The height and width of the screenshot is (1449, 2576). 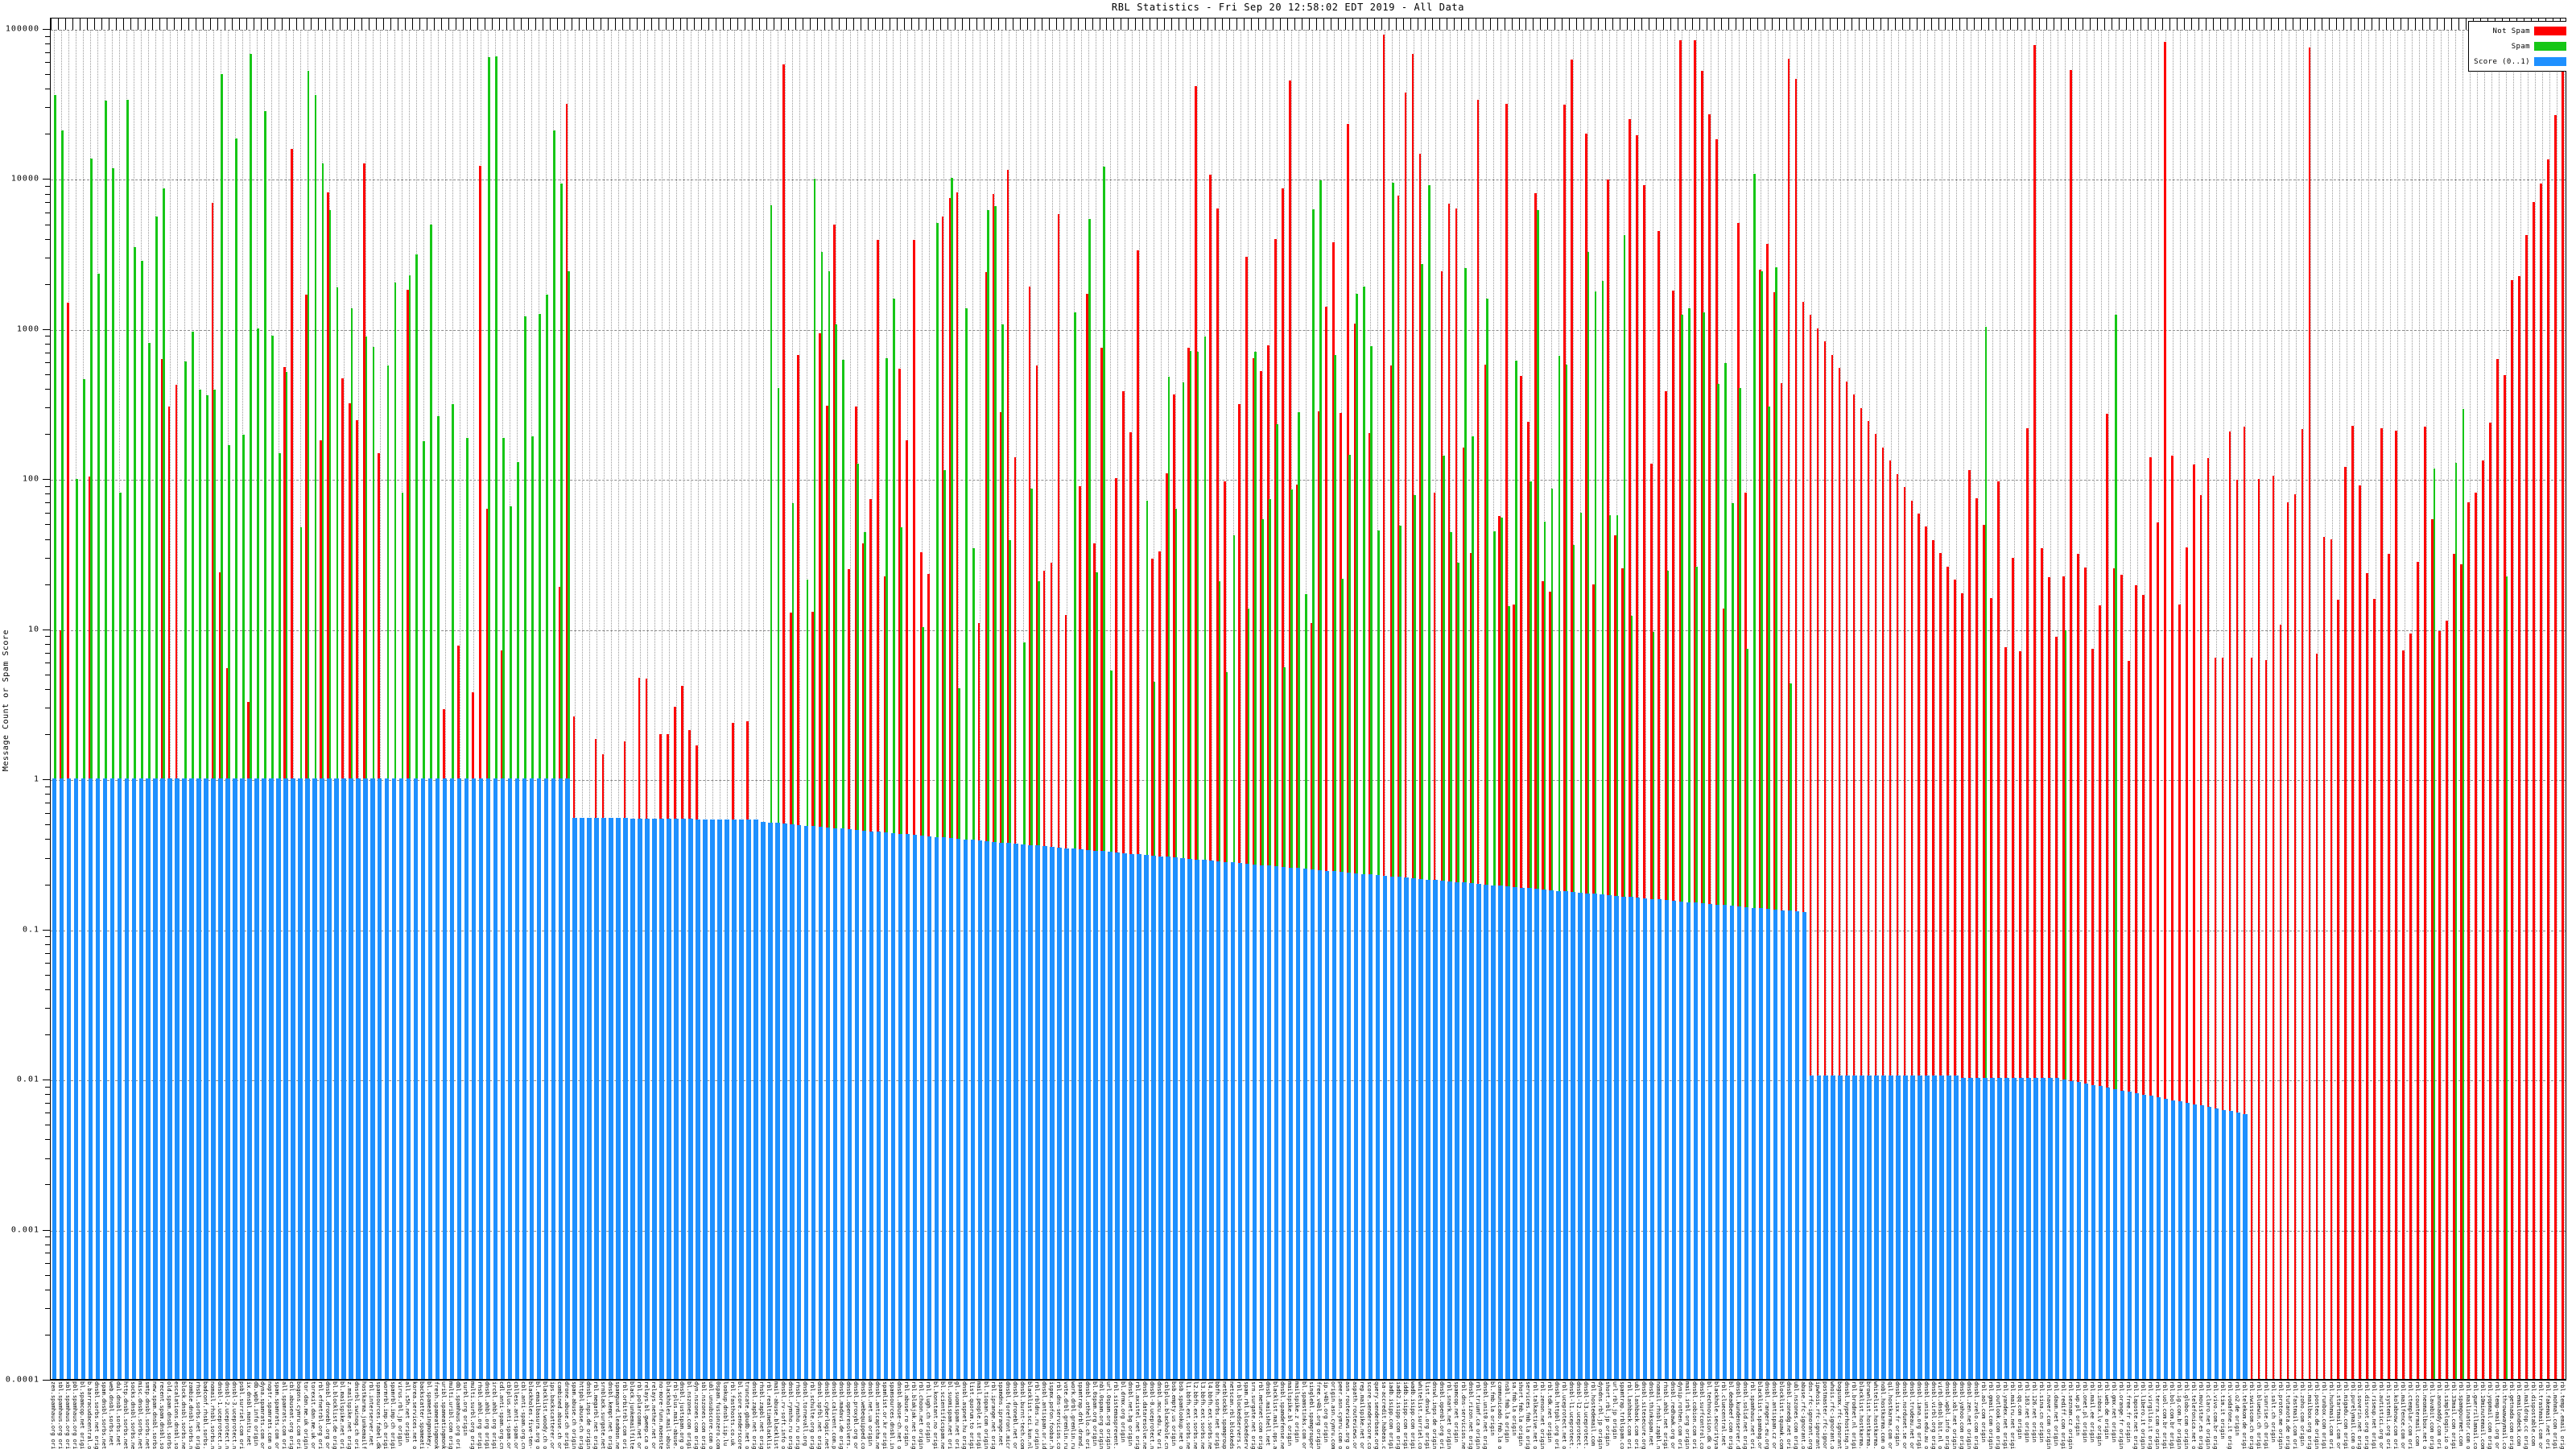 What do you see at coordinates (1773, 1415) in the screenshot?
I see `x-axis-tick-label: dnsbl.antispam.cz origin` at bounding box center [1773, 1415].